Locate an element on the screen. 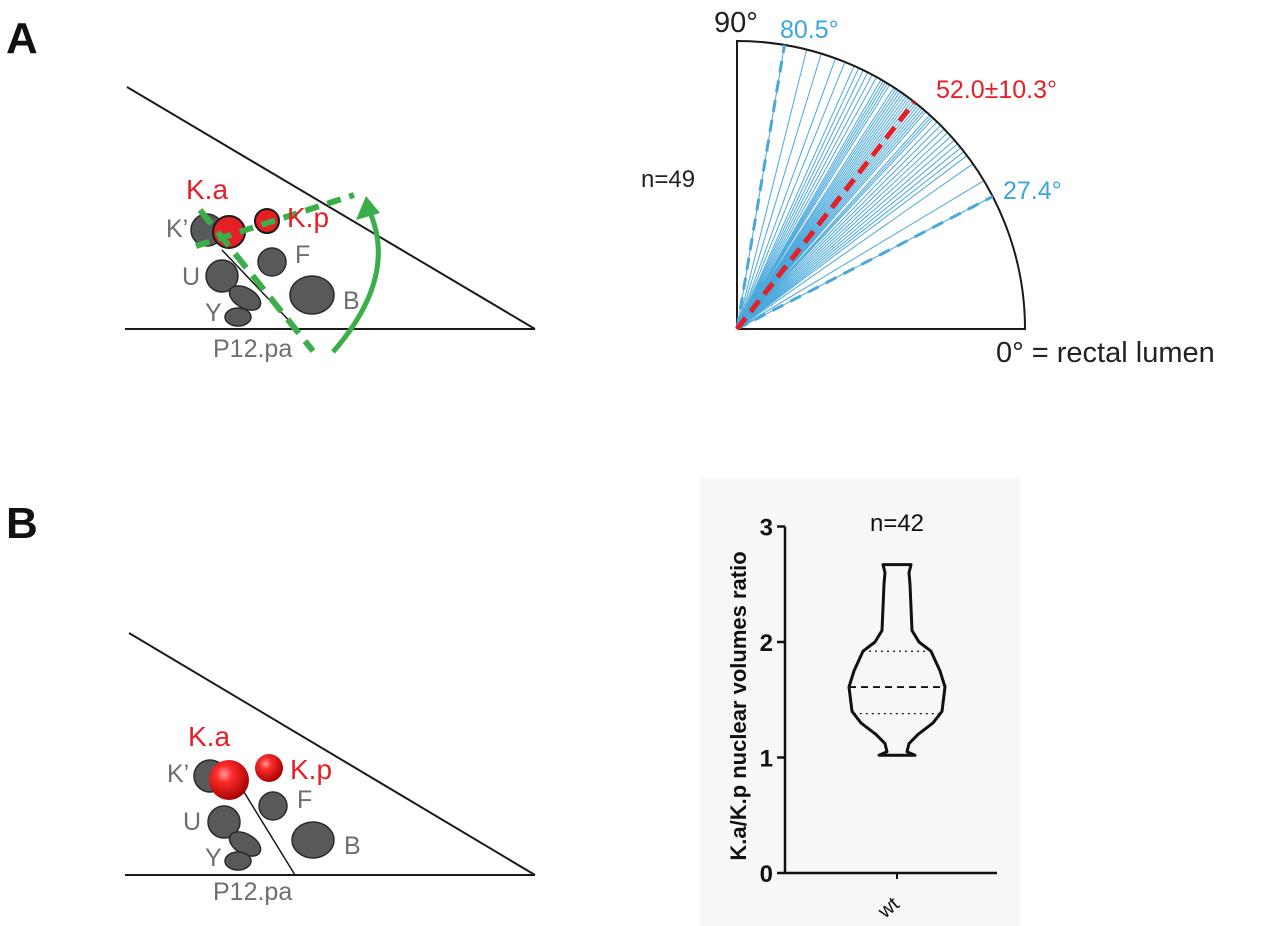  label-ka: K.a is located at coordinates (207, 189).